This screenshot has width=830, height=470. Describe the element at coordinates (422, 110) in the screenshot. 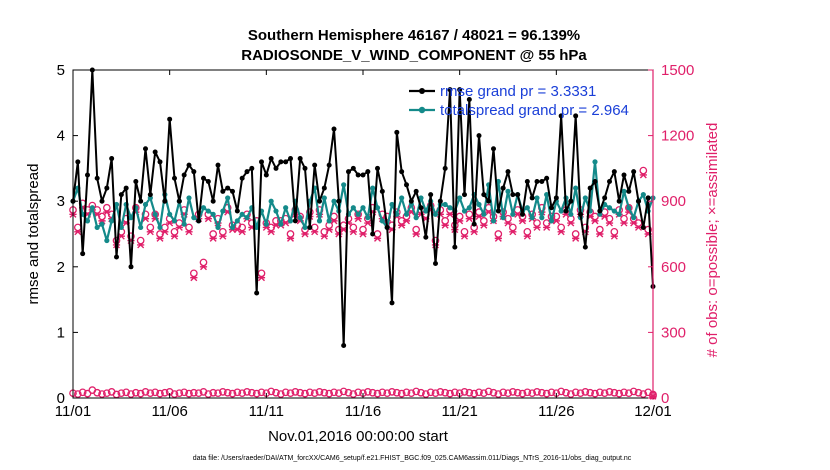

I see `legend-spread-marker` at that location.